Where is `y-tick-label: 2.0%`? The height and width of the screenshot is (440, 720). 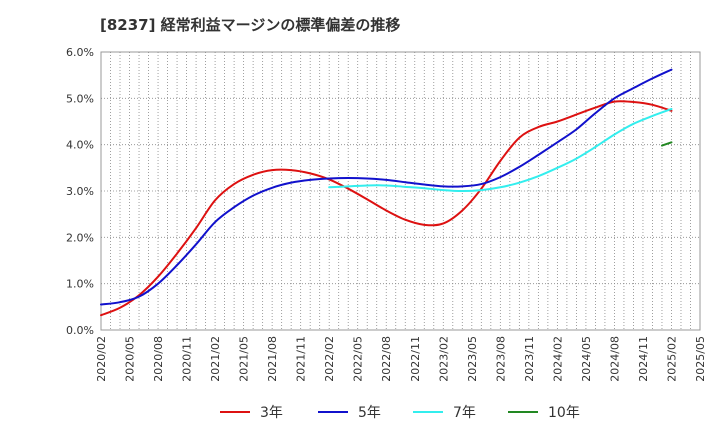 y-tick-label: 2.0% is located at coordinates (80, 237).